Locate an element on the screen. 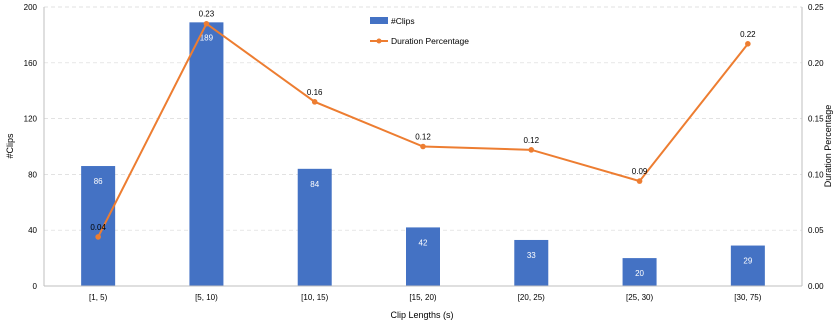 This screenshot has width=839, height=327. line-value-label: 0.23 is located at coordinates (207, 14).